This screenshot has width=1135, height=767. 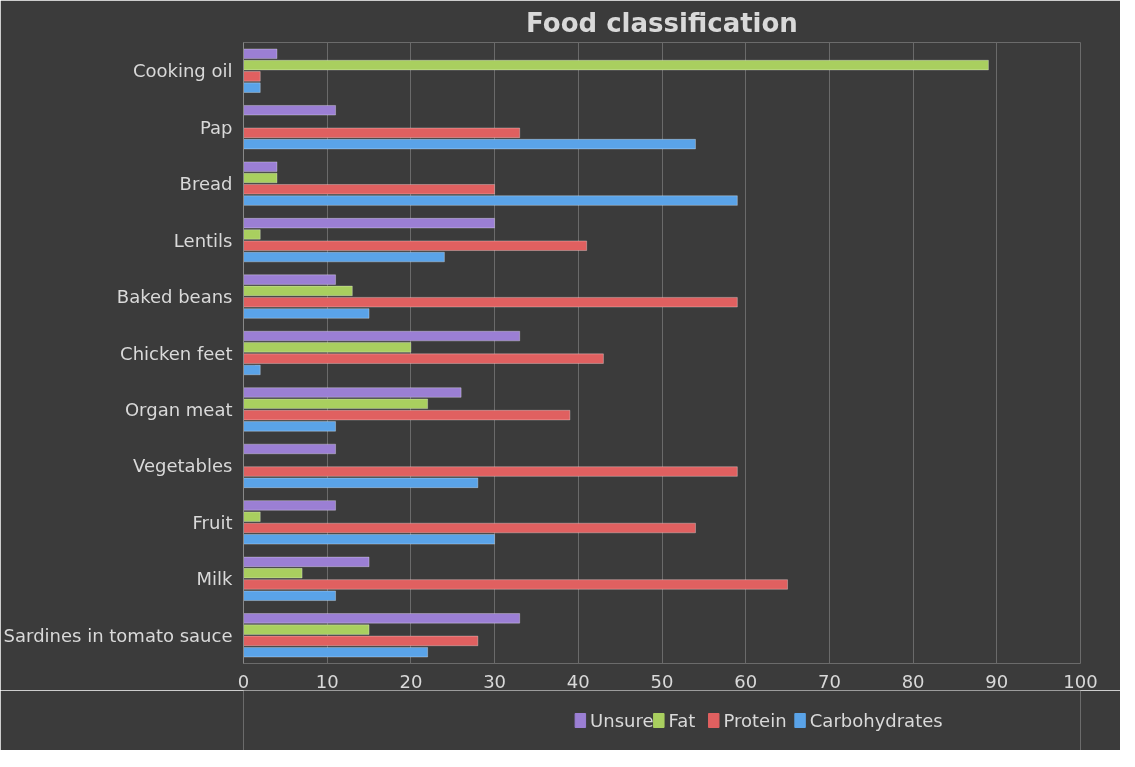 What do you see at coordinates (212, 522) in the screenshot?
I see `y-tick-label: Fruit` at bounding box center [212, 522].